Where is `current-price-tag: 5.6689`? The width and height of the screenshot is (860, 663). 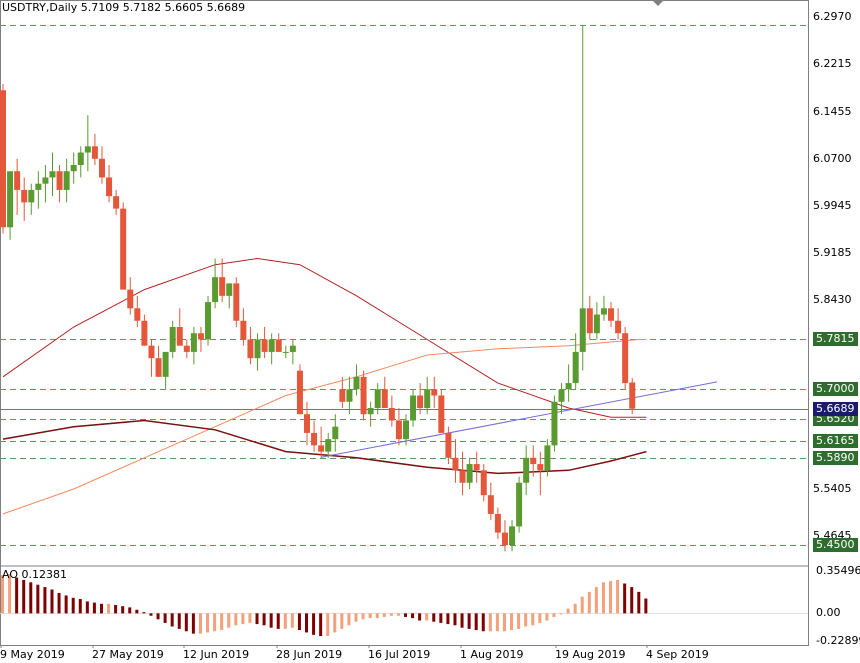 current-price-tag: 5.6689 is located at coordinates (835, 408).